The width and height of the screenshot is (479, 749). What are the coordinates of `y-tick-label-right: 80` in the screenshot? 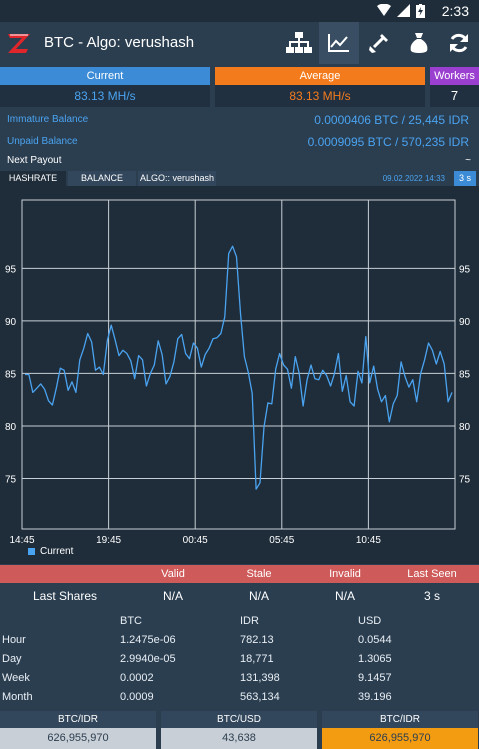 It's located at (465, 427).